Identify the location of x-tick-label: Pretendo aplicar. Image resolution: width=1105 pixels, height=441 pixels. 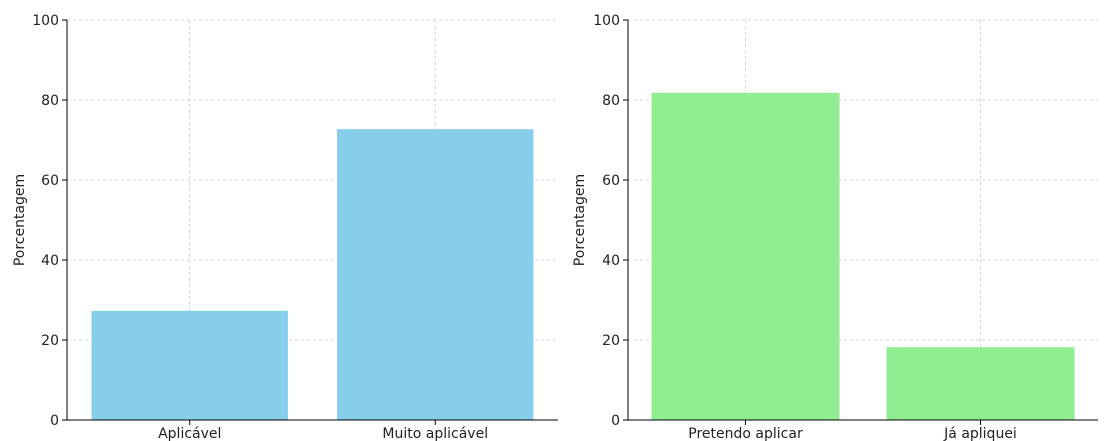
(745, 433).